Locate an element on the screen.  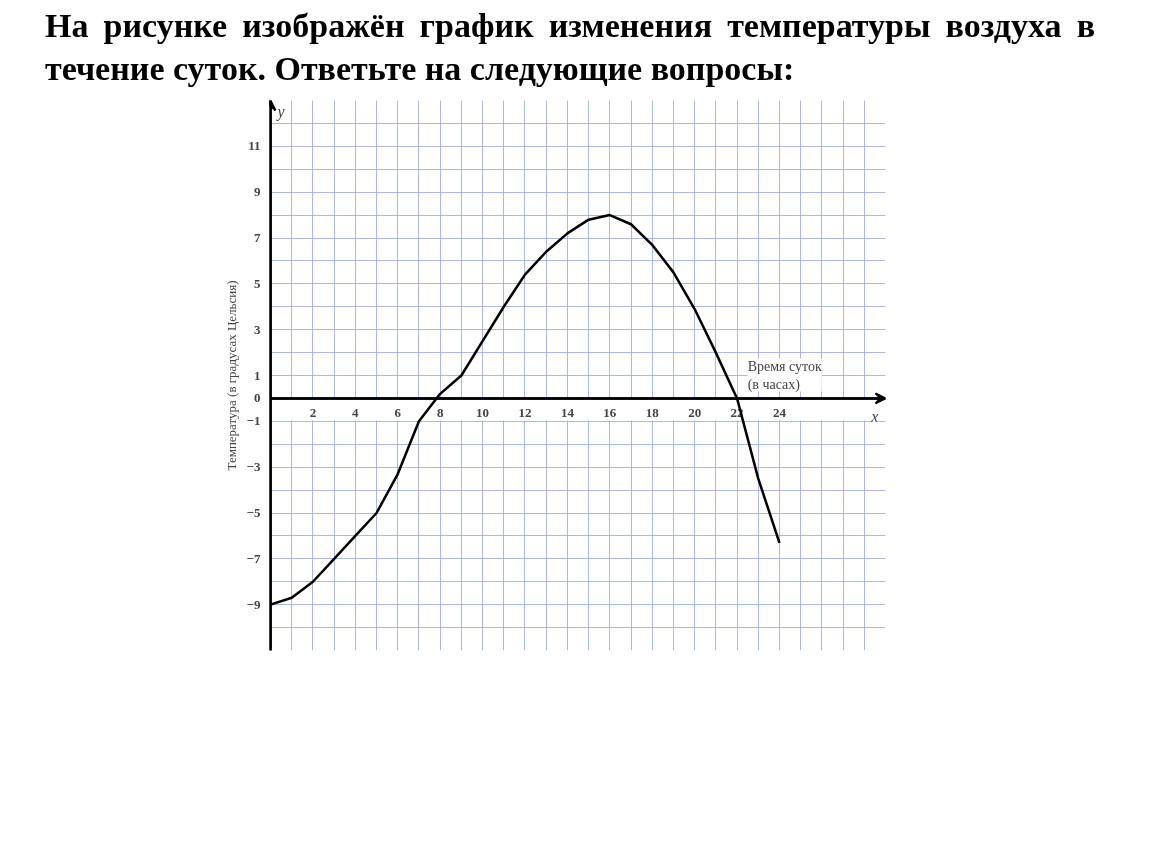
annotation: y is located at coordinates (280, 112).